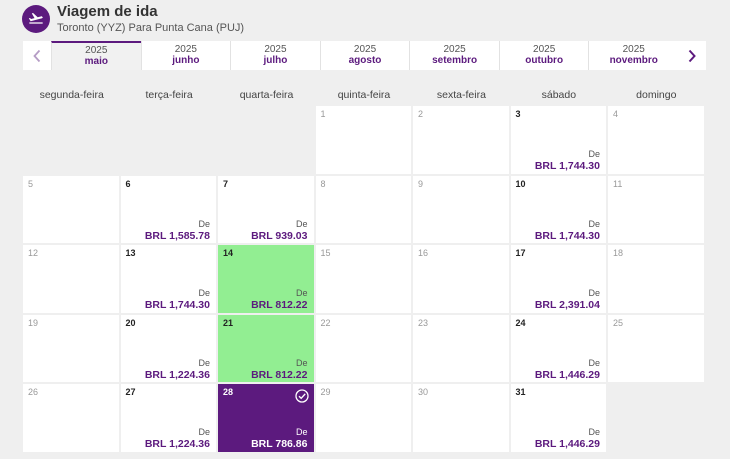 The width and height of the screenshot is (730, 459). Describe the element at coordinates (279, 444) in the screenshot. I see `fare-price: BRL 786.86` at that location.